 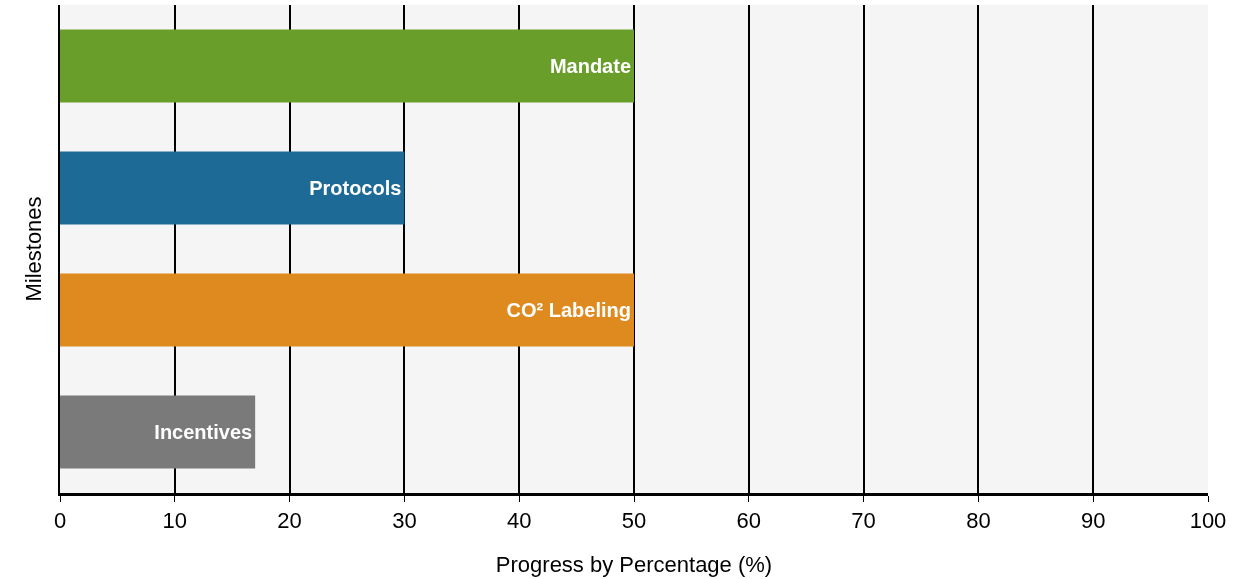 I want to click on y-tick-label: Mandate, so click(x=590, y=66).